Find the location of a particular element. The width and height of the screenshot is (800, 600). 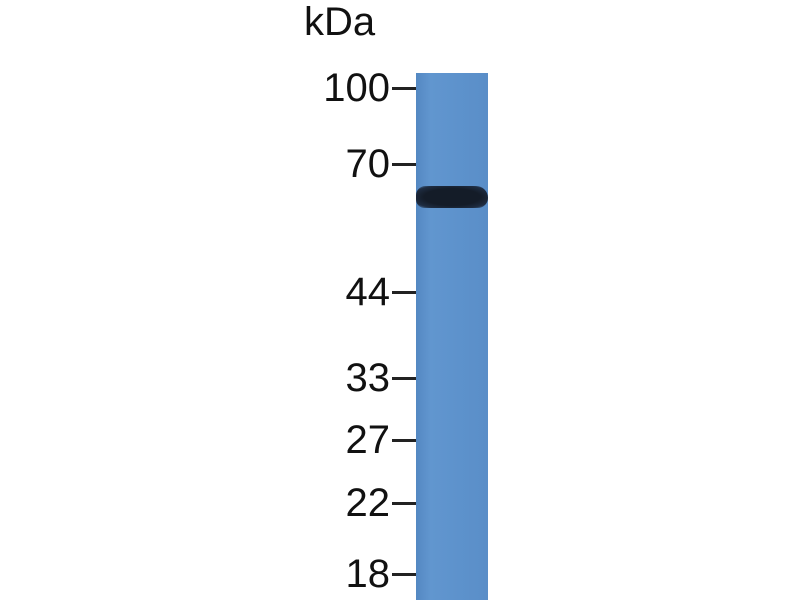

blot-lane is located at coordinates (452, 336).